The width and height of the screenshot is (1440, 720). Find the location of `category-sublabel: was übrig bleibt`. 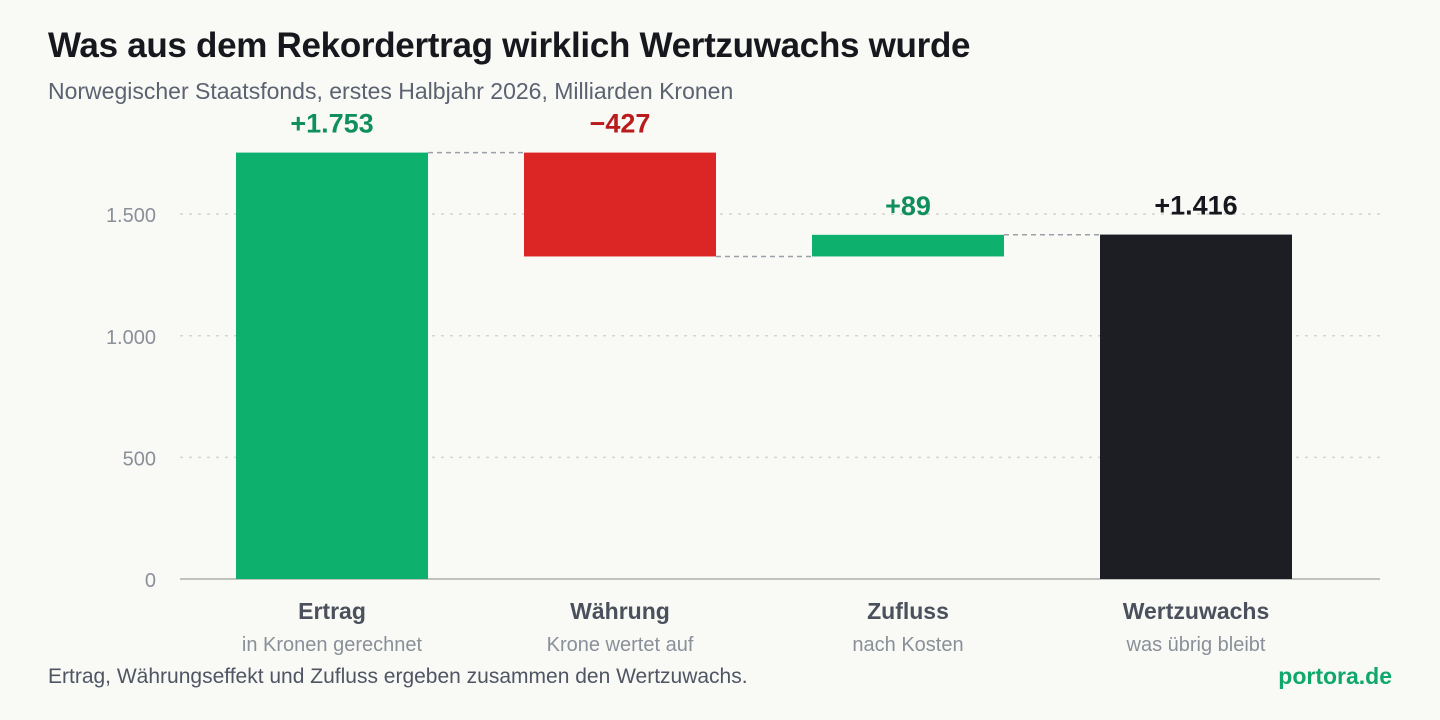

category-sublabel: was übrig bleibt is located at coordinates (1196, 645).